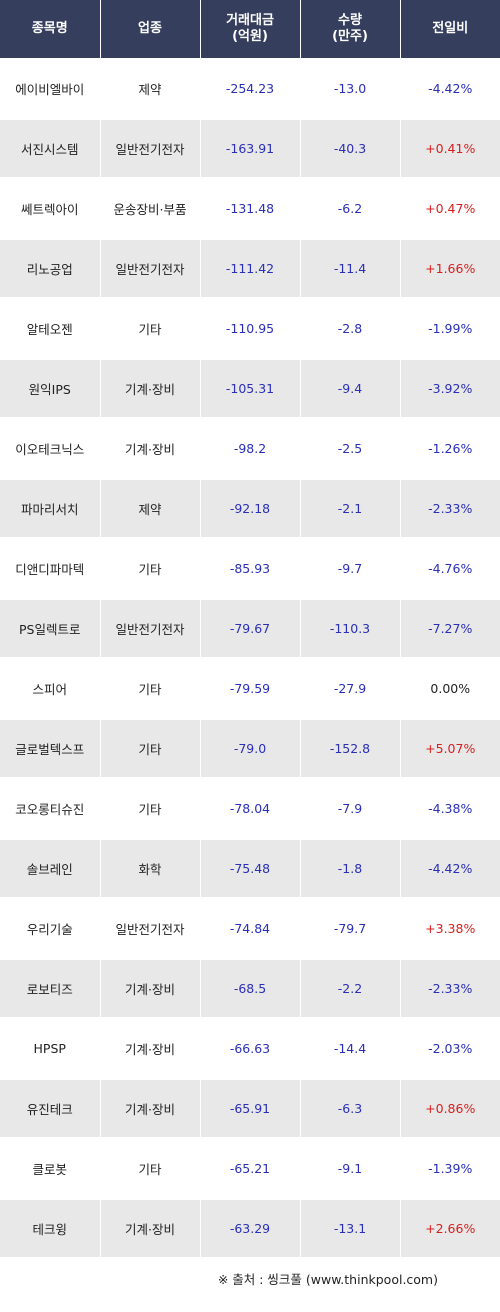 This screenshot has width=500, height=1312. Describe the element at coordinates (350, 89) in the screenshot. I see `quantity-cell: -13.0` at that location.